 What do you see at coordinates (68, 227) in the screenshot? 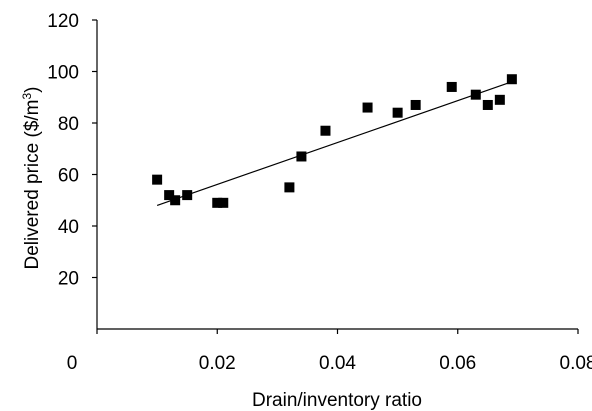
I see `y-tick-label: 40` at bounding box center [68, 227].